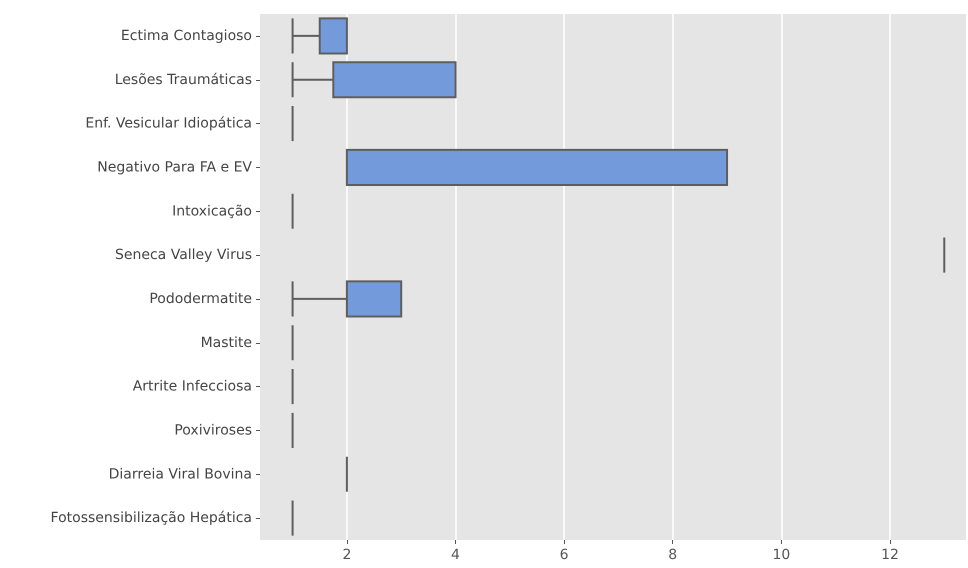 The image size is (968, 568). What do you see at coordinates (673, 555) in the screenshot?
I see `x-tick-label: 8` at bounding box center [673, 555].